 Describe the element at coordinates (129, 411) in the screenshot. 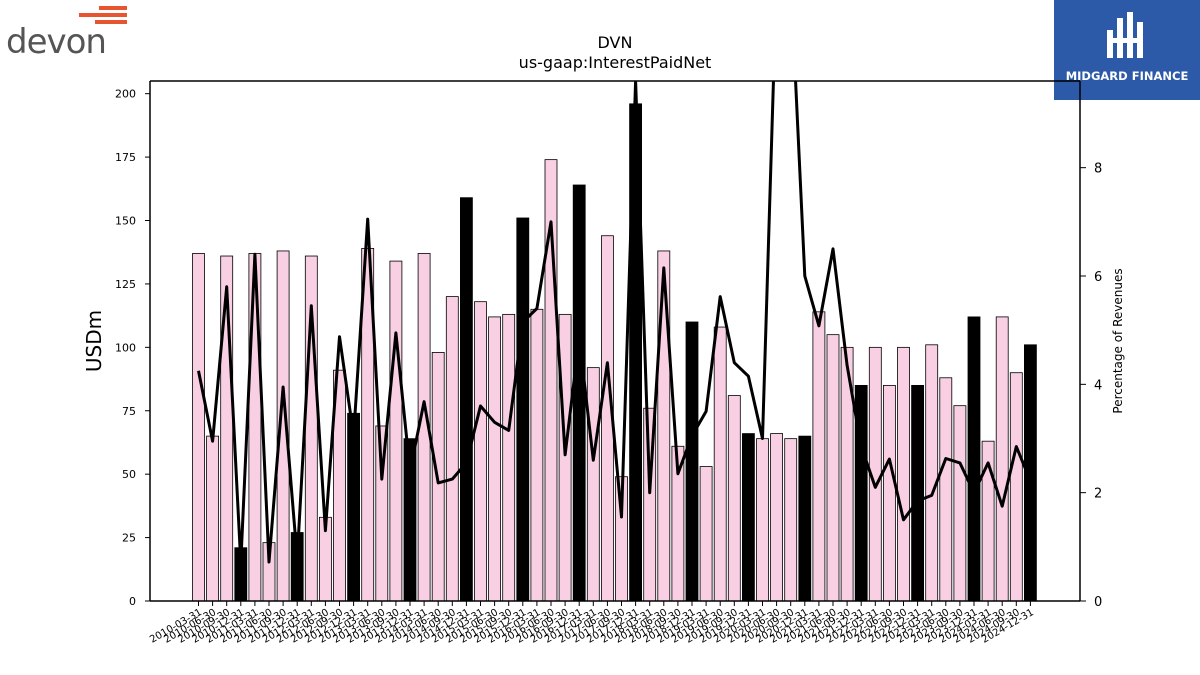

I see `y-tick-label: 75` at that location.